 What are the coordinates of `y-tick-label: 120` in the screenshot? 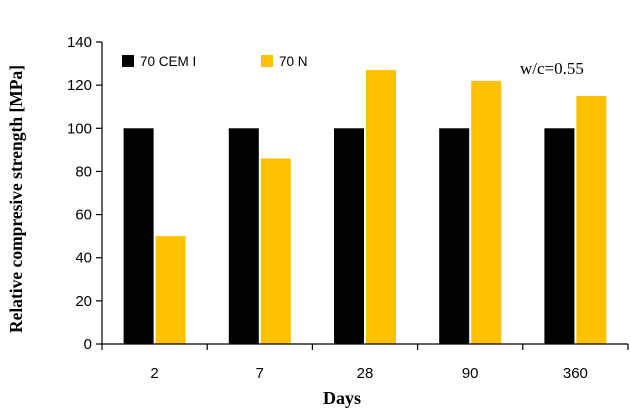 It's located at (79, 85).